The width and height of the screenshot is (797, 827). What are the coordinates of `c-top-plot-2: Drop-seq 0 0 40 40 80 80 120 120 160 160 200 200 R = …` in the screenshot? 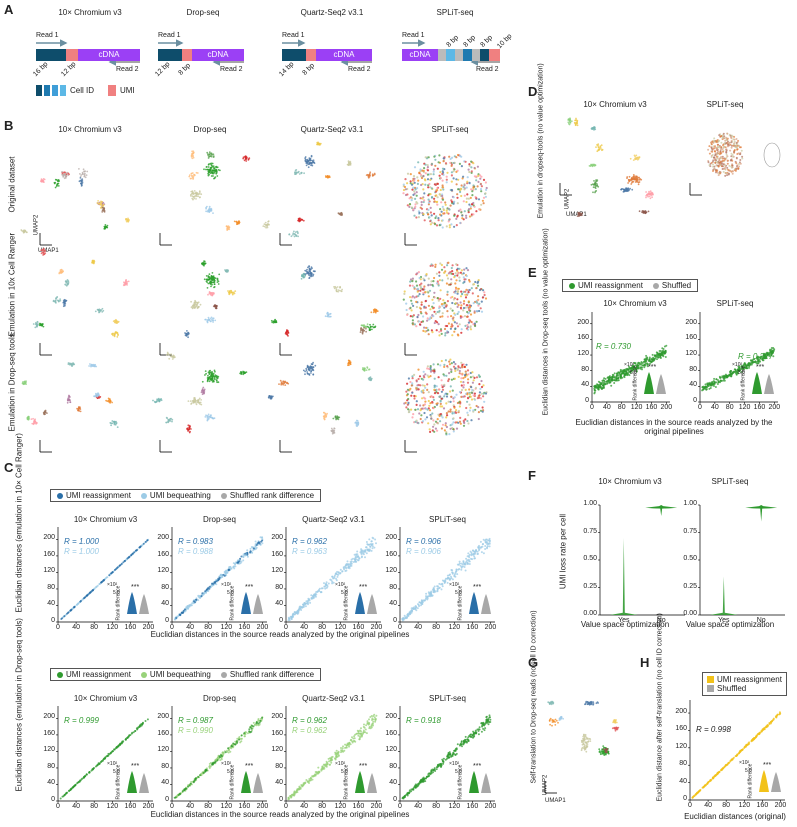 It's located at (212, 573).